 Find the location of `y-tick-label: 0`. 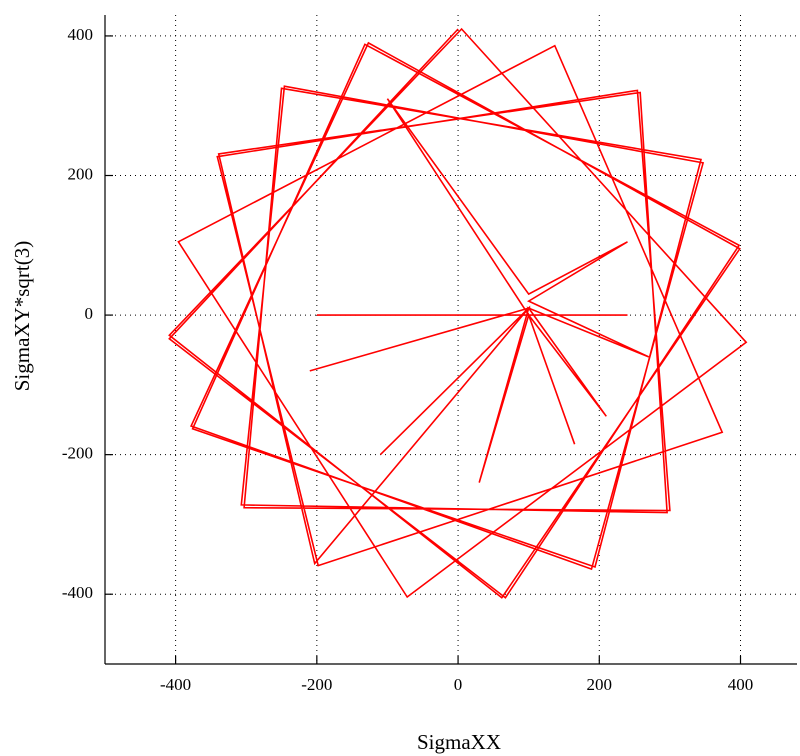

y-tick-label: 0 is located at coordinates (89, 313).